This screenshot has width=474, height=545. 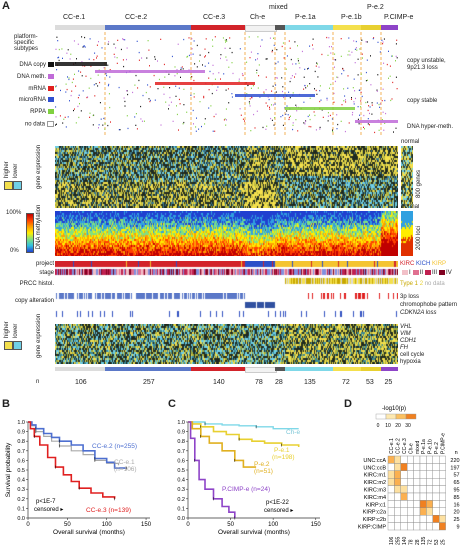 What do you see at coordinates (212, 469) in the screenshot?
I see `survival-curve` at bounding box center [212, 469].